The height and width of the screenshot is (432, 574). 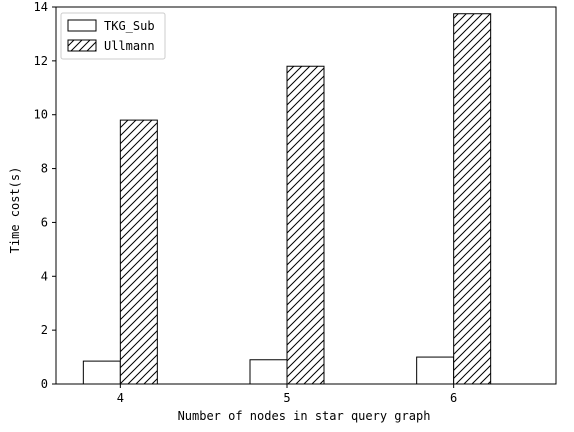 What do you see at coordinates (41, 115) in the screenshot?
I see `y-tick-label: 10` at bounding box center [41, 115].